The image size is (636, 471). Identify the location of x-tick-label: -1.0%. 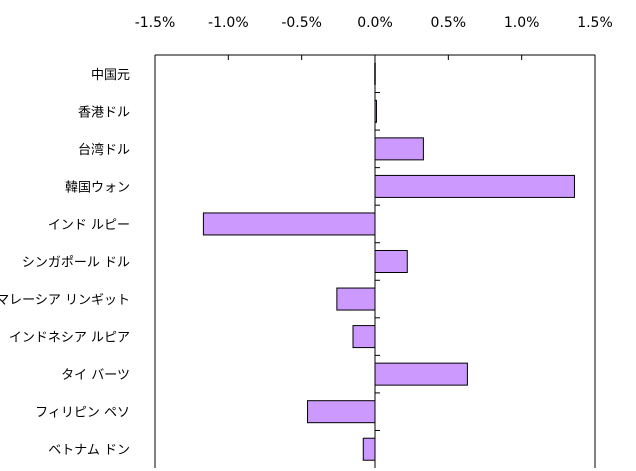
(228, 23).